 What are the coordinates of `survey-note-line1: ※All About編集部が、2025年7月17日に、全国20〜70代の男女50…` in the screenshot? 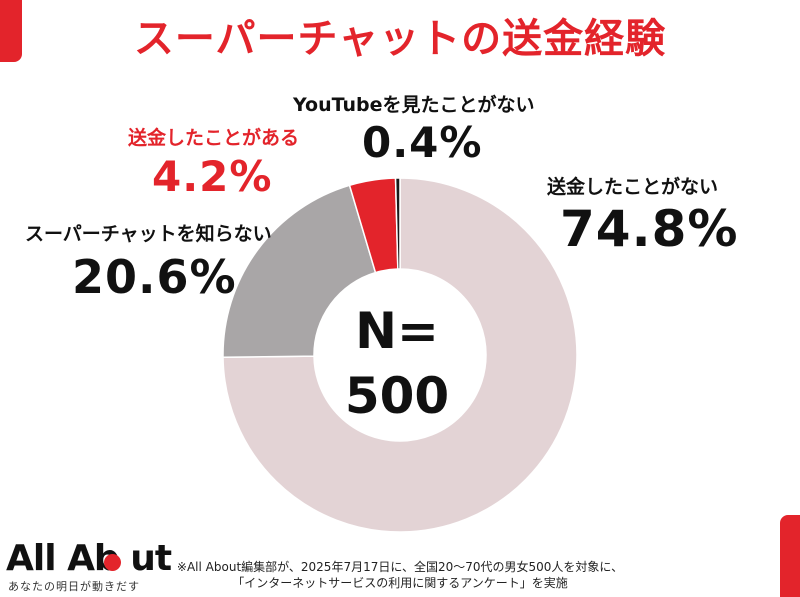 It's located at (400, 567).